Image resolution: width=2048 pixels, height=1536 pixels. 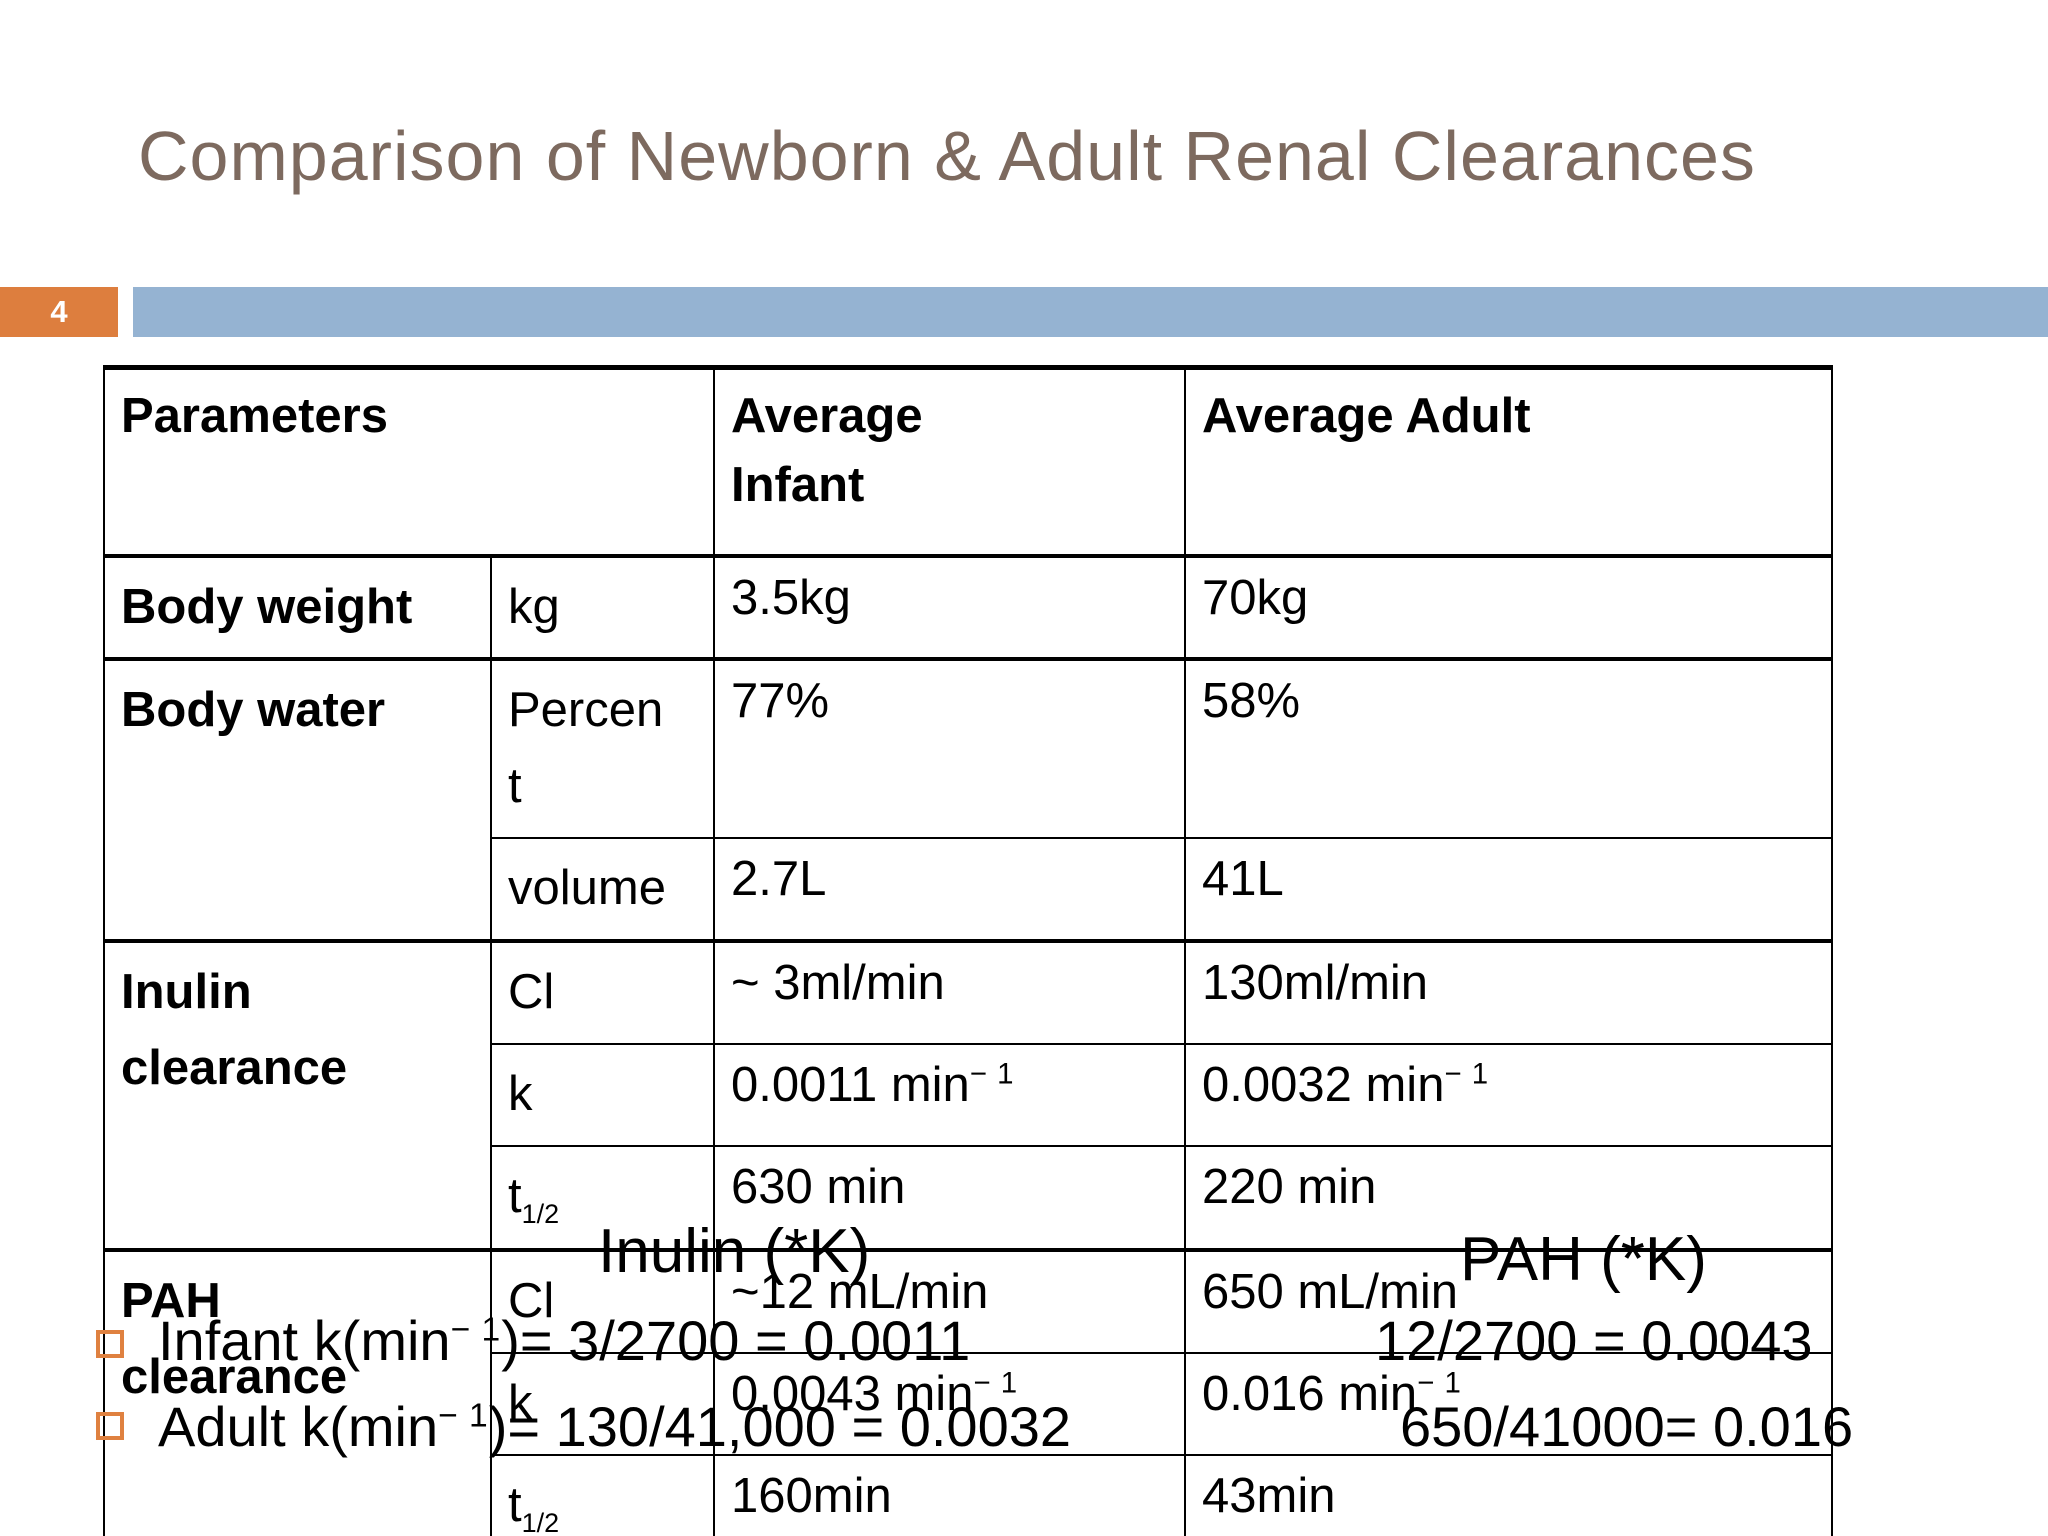 I want to click on cell-pah-cl-infant: ~12 mL/min, so click(x=949, y=1300).